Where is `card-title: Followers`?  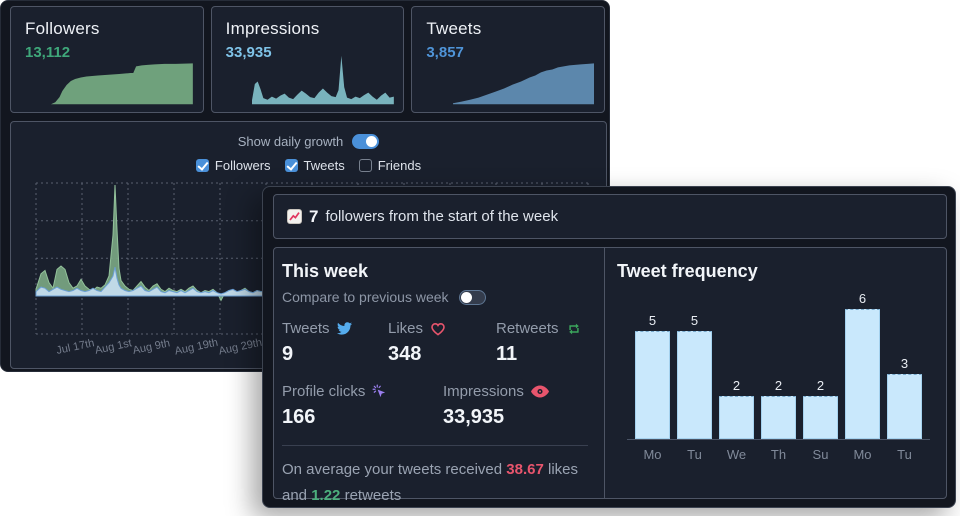
card-title: Followers is located at coordinates (62, 28).